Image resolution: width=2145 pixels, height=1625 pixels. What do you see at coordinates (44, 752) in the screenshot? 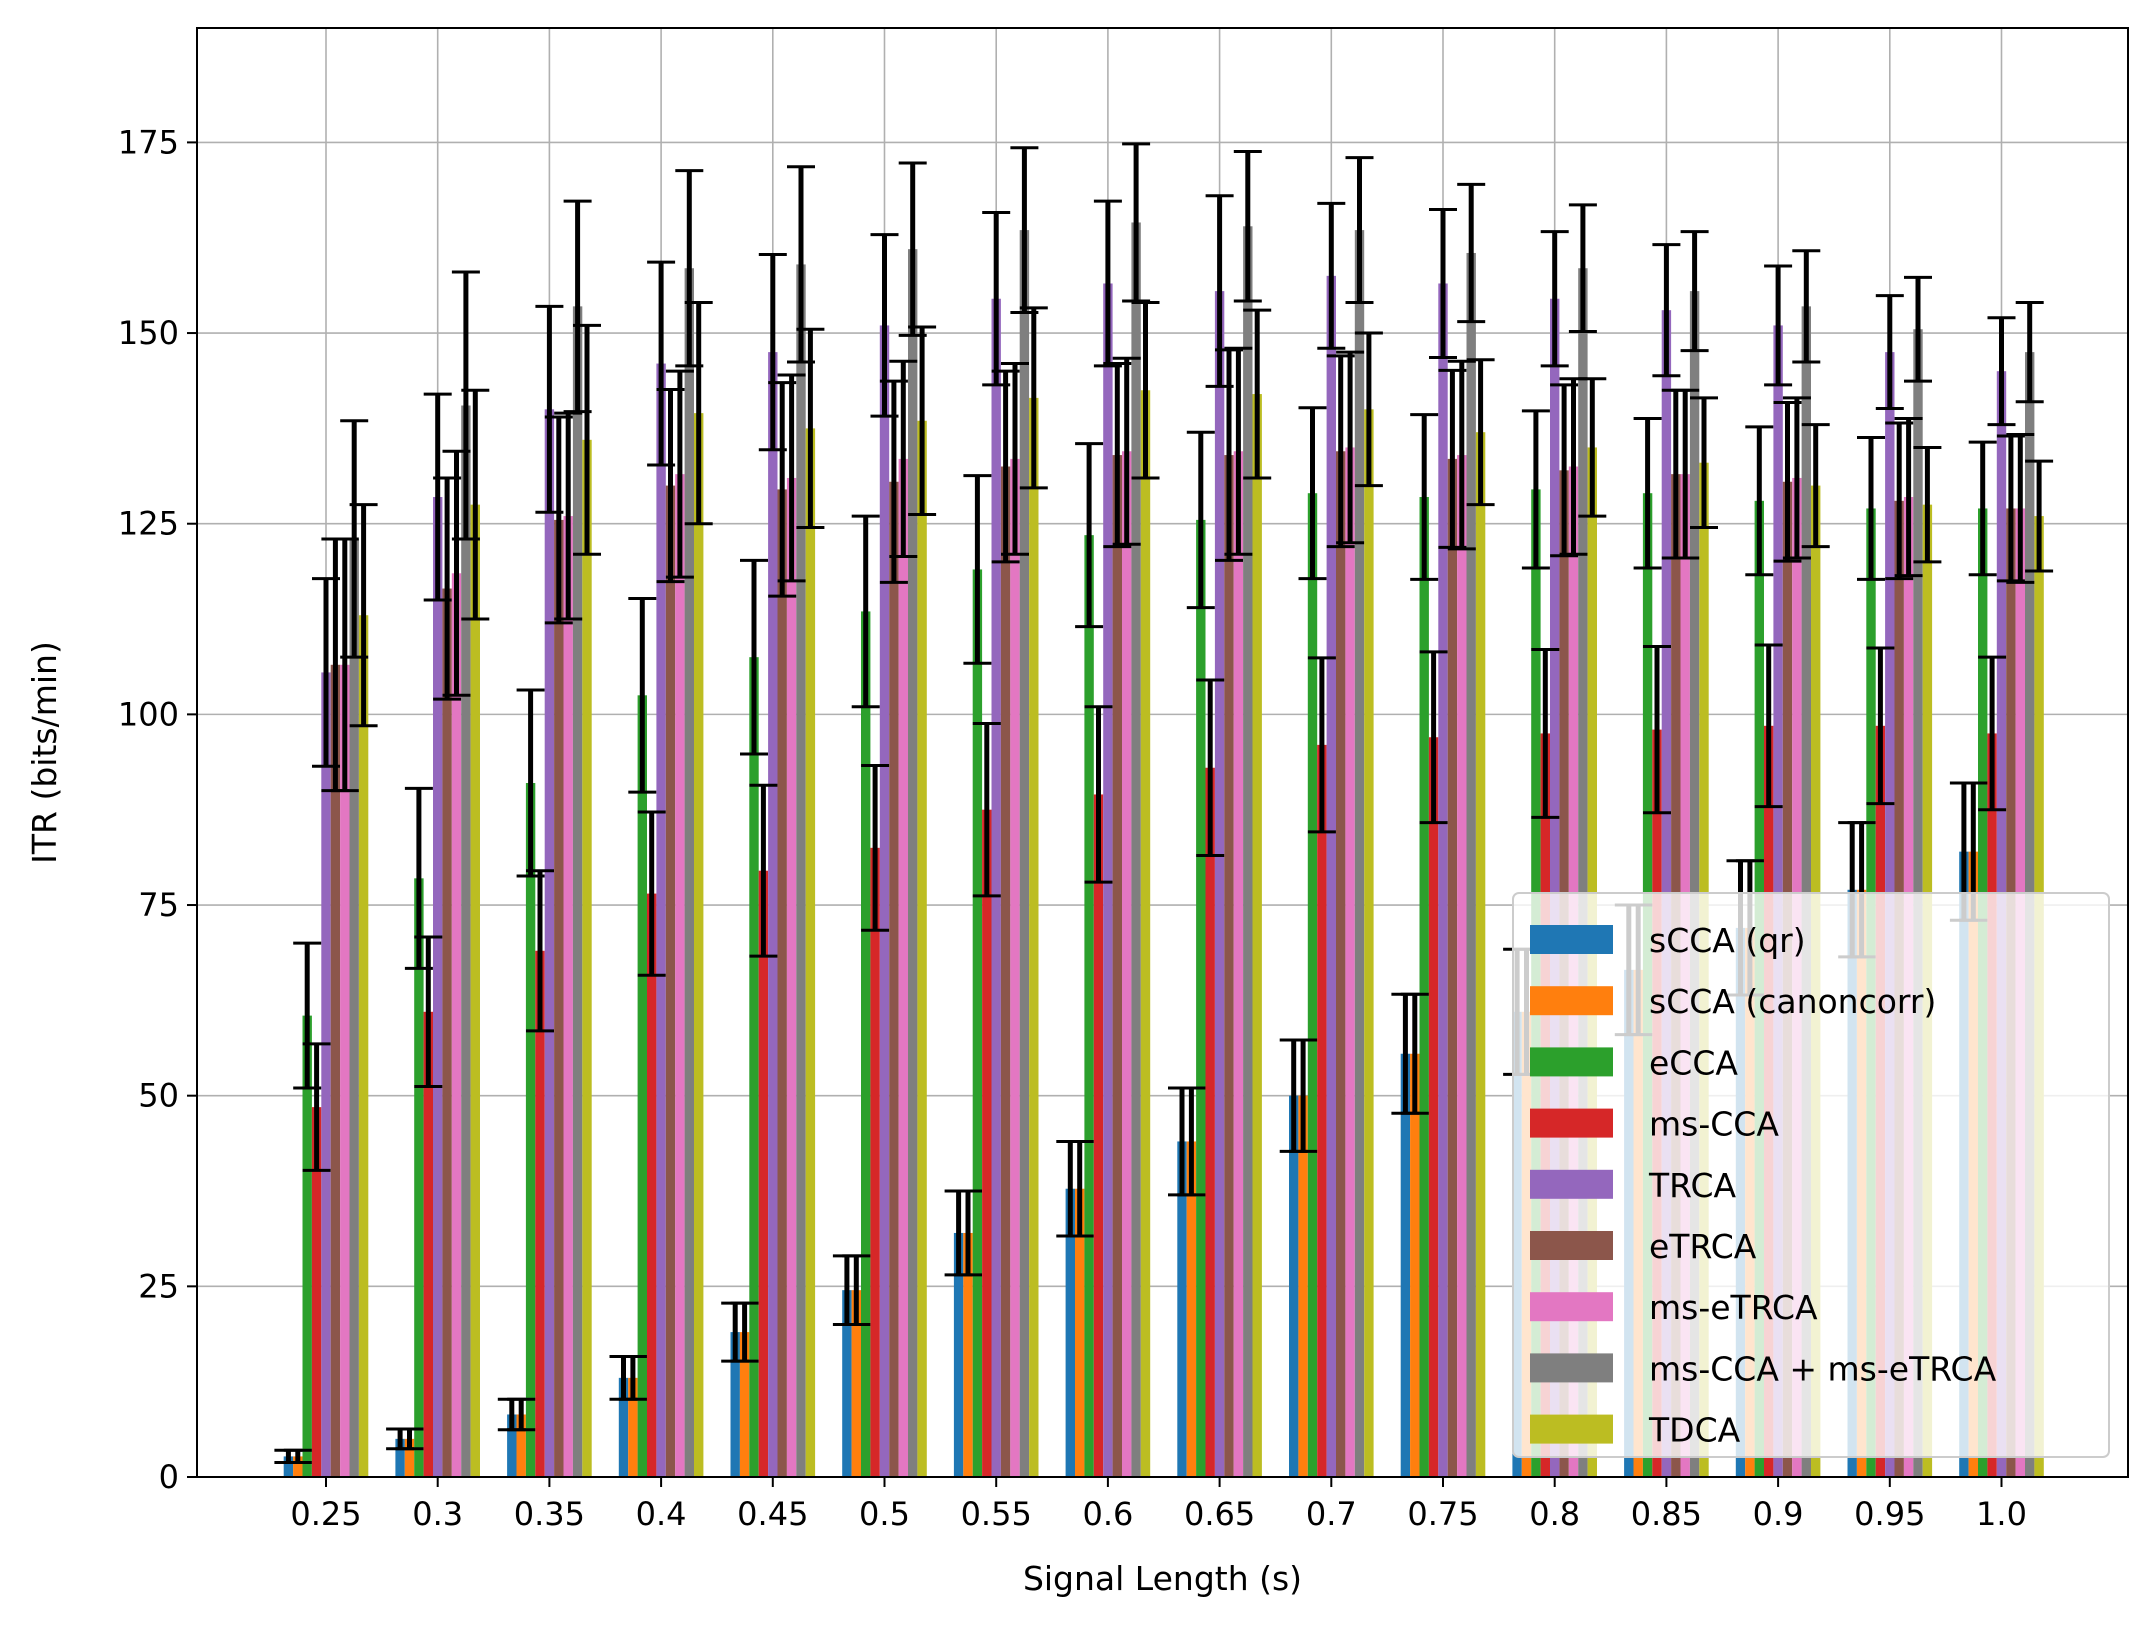
I see `y-axis-label: ITR (bits/min)` at bounding box center [44, 752].